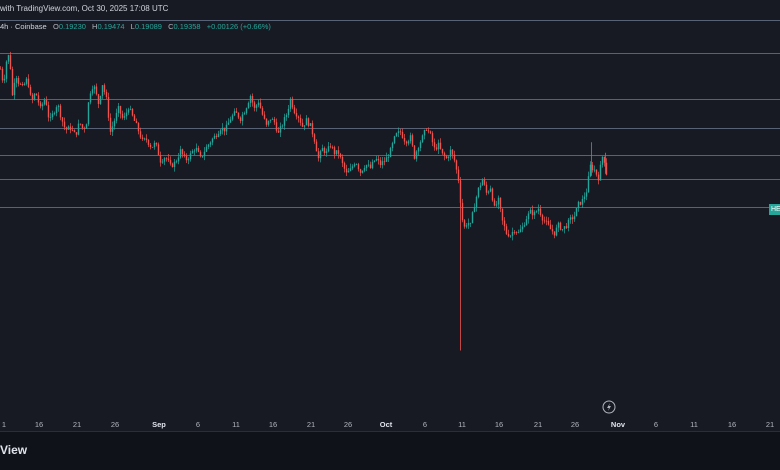 The height and width of the screenshot is (470, 780). What do you see at coordinates (656, 424) in the screenshot?
I see `x-tick-label-18: 6` at bounding box center [656, 424].